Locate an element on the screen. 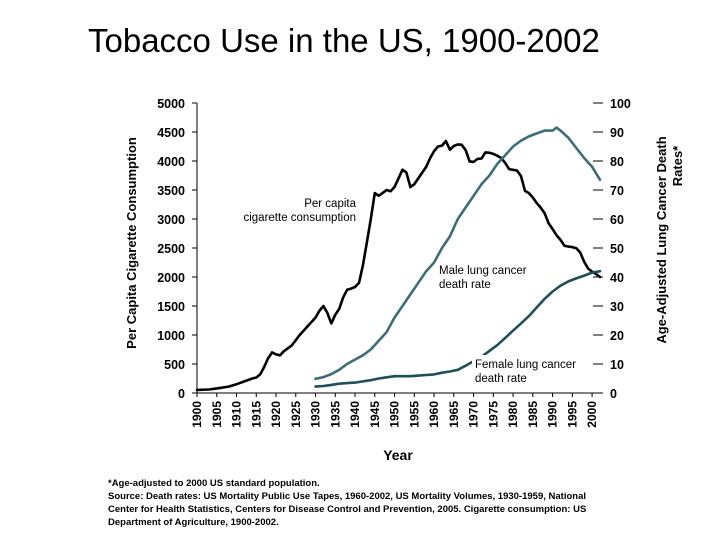  right-tick-label: 20 is located at coordinates (617, 336).